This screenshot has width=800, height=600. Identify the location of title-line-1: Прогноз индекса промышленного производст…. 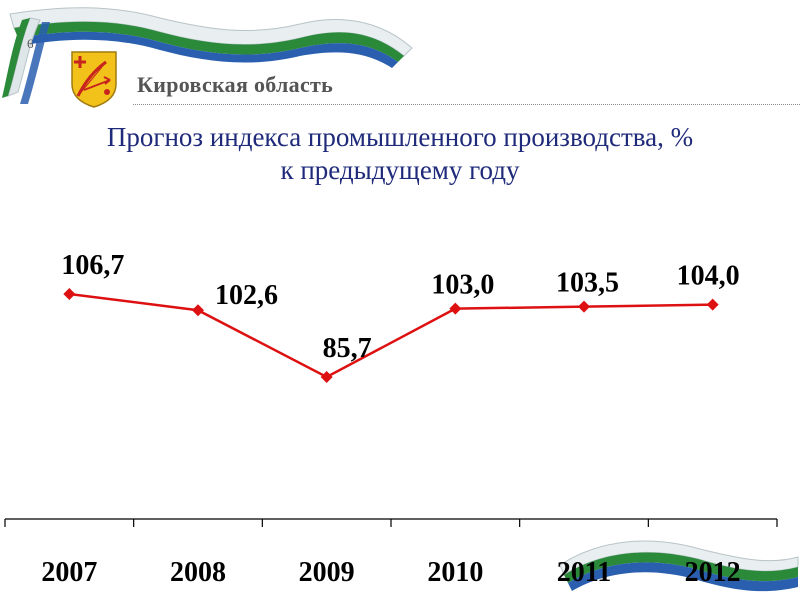
(400, 137).